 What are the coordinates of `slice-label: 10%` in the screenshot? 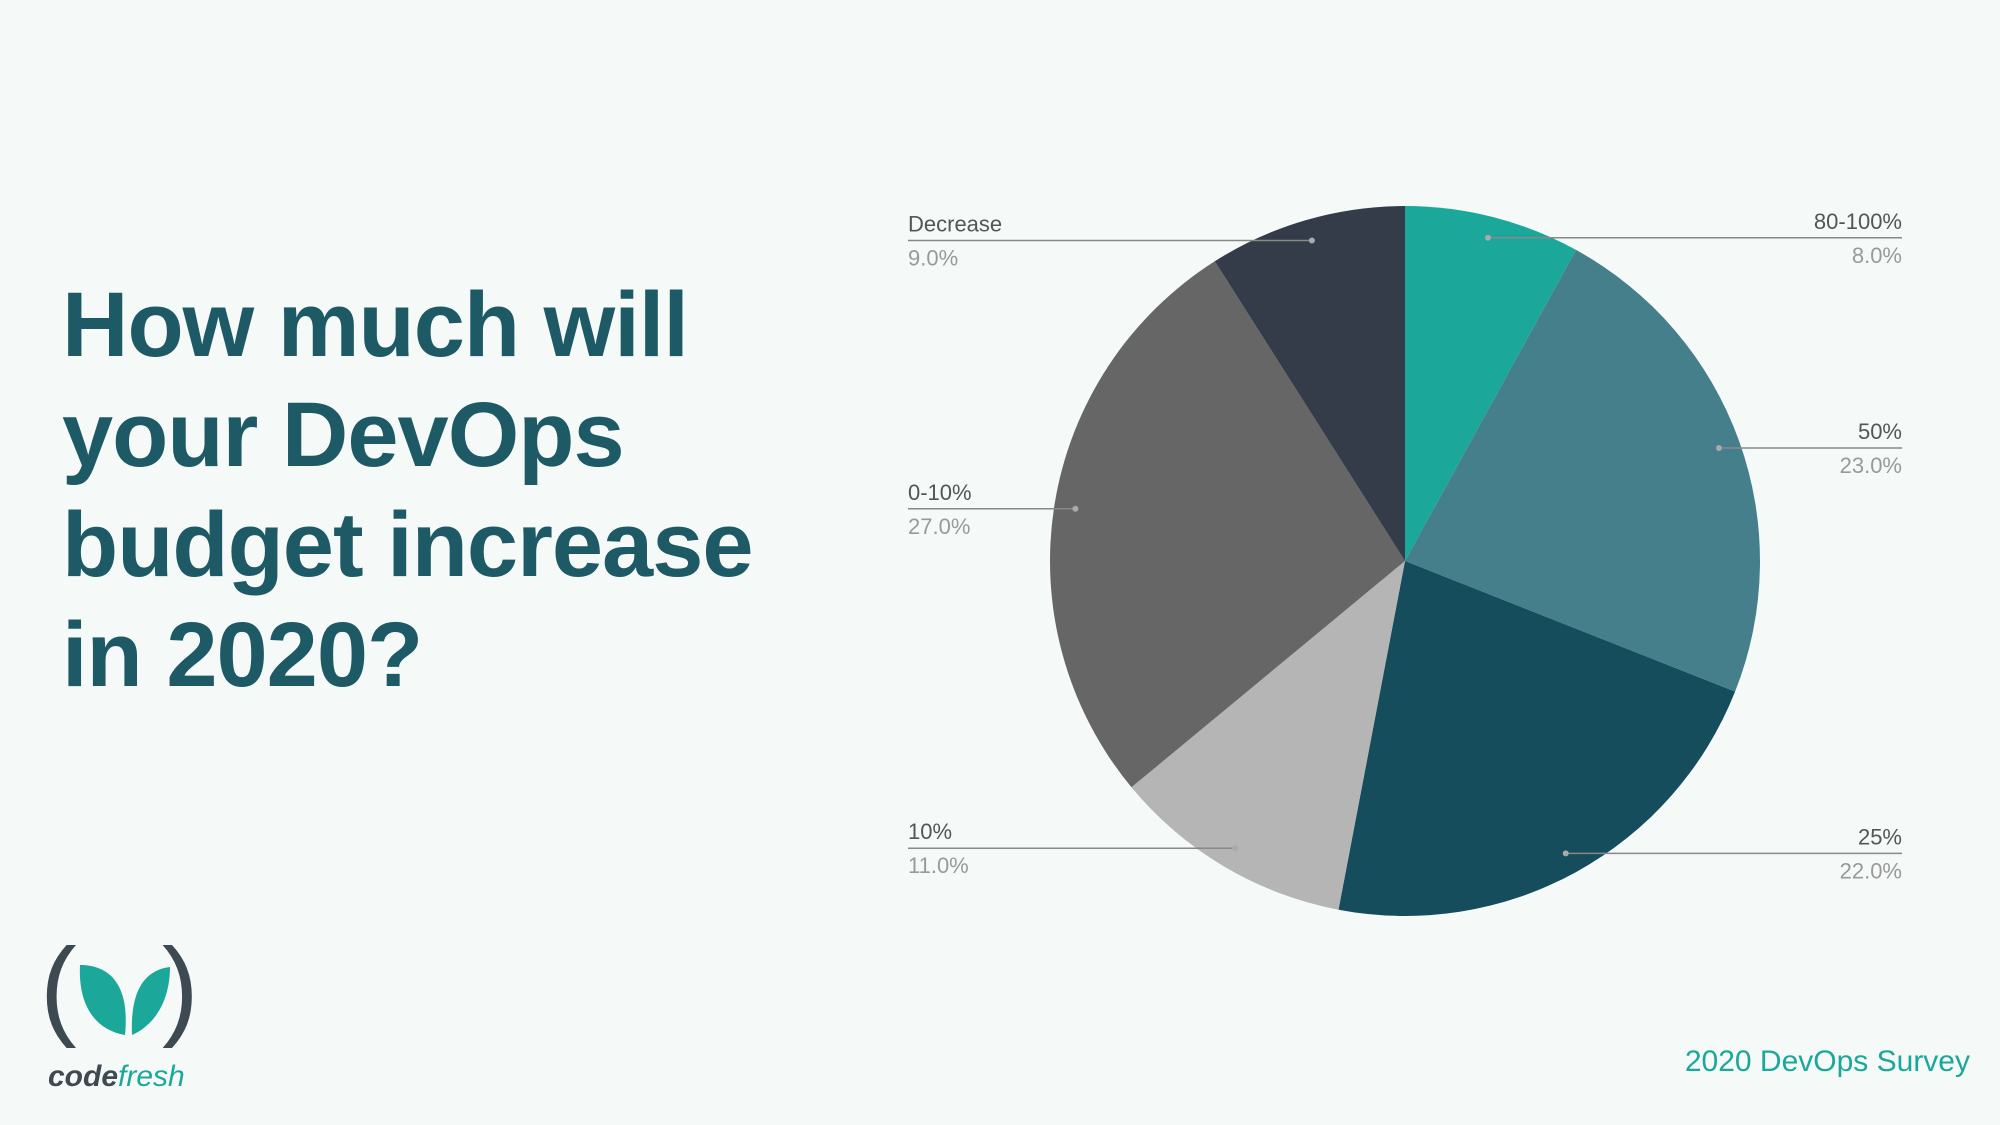 It's located at (930, 831).